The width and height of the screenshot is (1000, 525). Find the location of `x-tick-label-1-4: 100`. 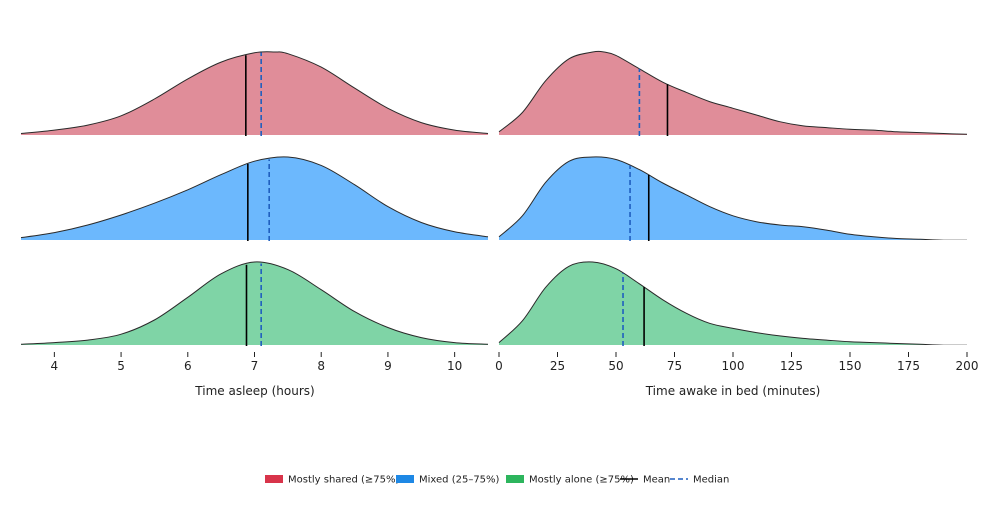

x-tick-label-1-4: 100 is located at coordinates (733, 366).